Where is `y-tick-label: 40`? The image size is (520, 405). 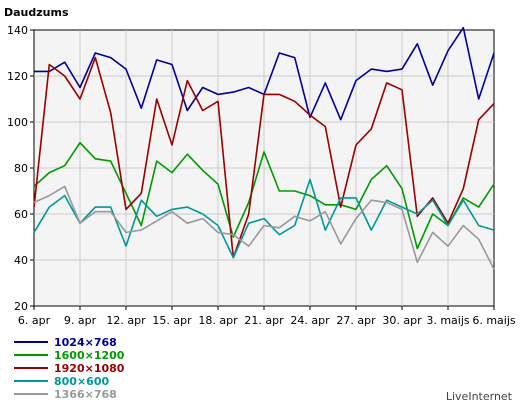
y-tick-label: 40 is located at coordinates (21, 260).